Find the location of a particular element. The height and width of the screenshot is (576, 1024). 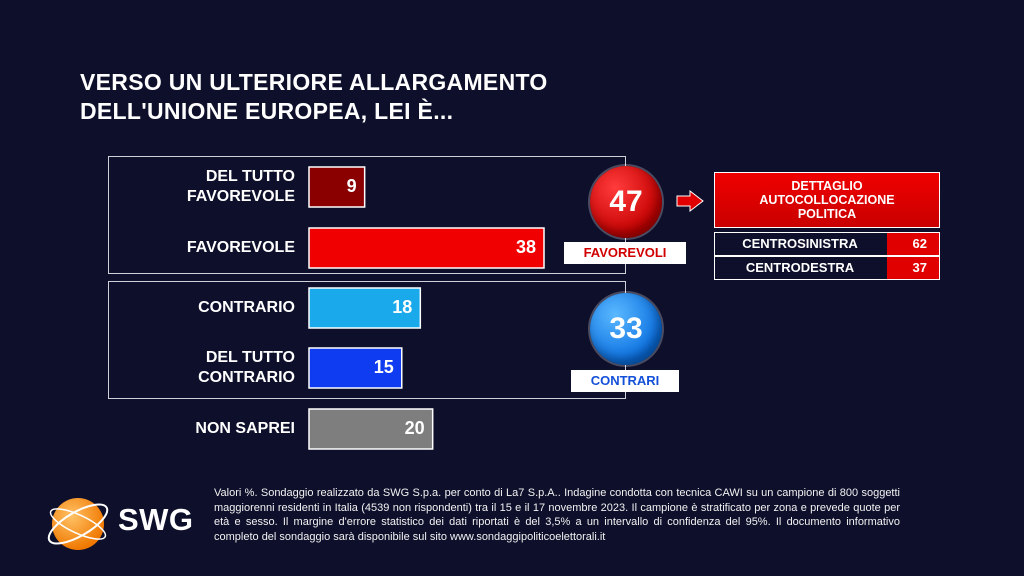

swg-logo-icon is located at coordinates (78, 524).